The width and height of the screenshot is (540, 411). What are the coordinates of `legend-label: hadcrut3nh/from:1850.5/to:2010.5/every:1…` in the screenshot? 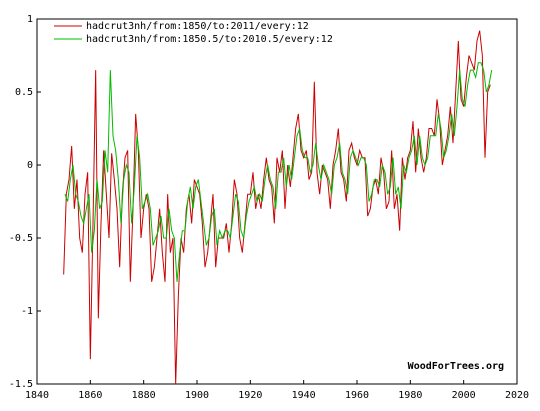 It's located at (209, 39).